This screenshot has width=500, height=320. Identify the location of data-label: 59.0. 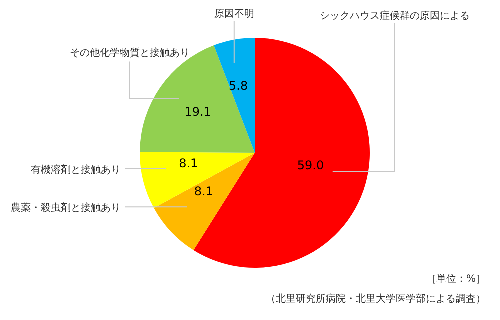
(310, 165).